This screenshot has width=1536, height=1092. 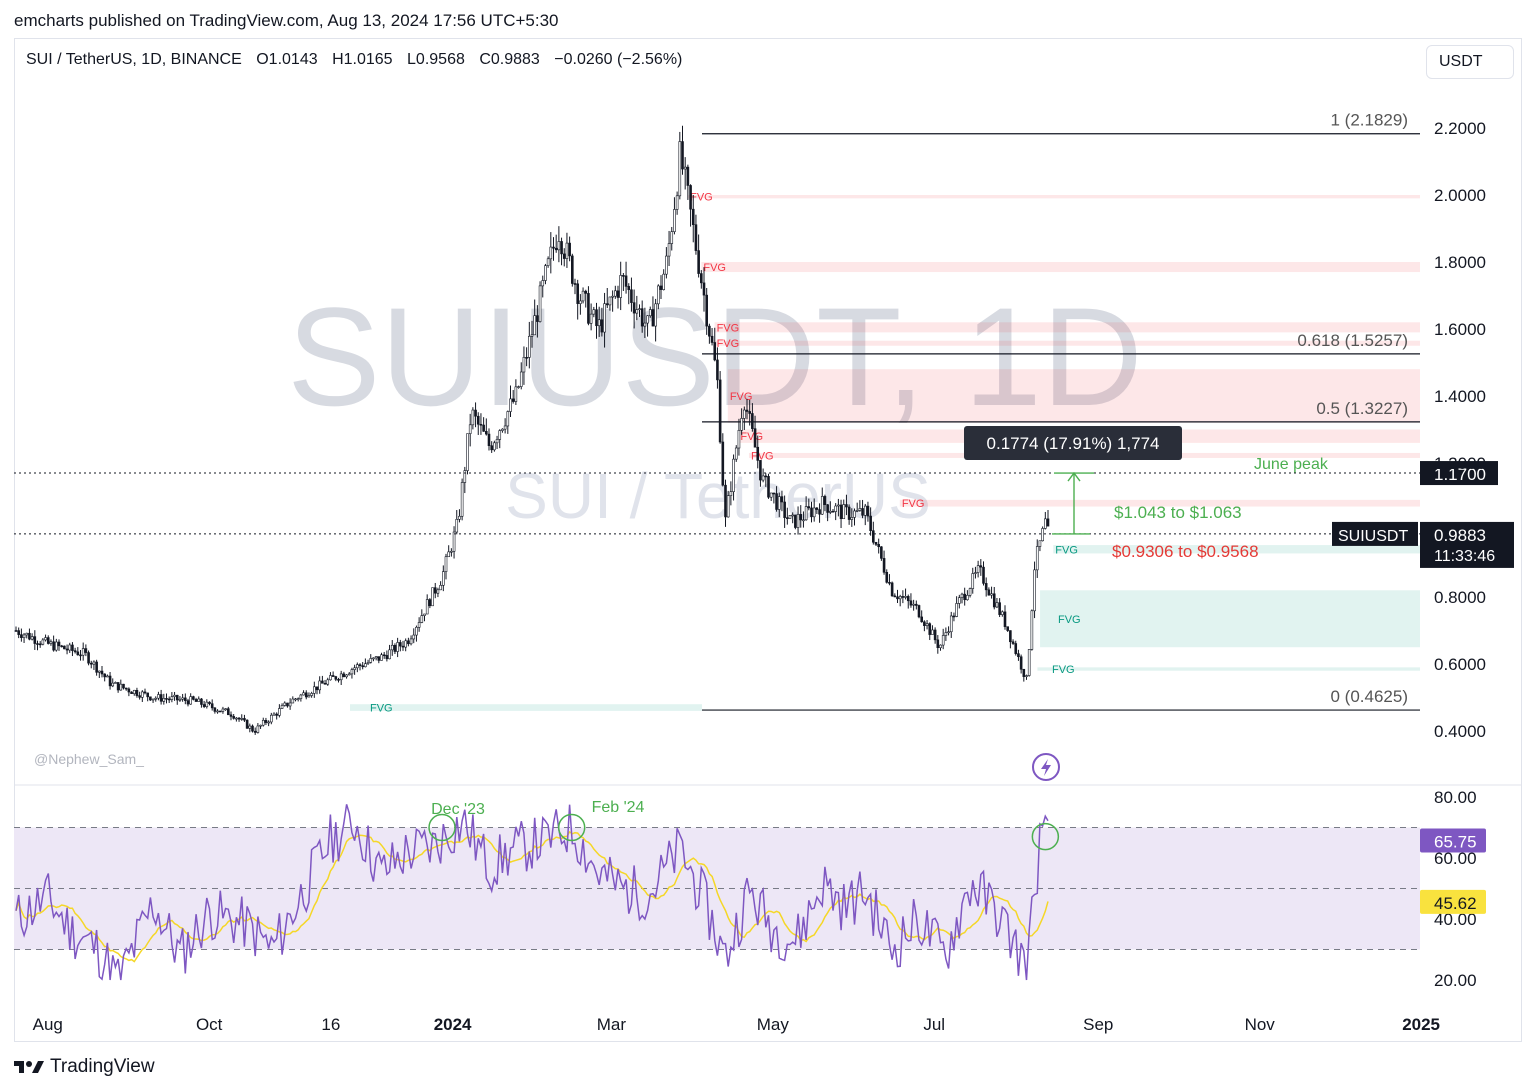 What do you see at coordinates (1470, 62) in the screenshot?
I see `currency-button: USDT` at bounding box center [1470, 62].